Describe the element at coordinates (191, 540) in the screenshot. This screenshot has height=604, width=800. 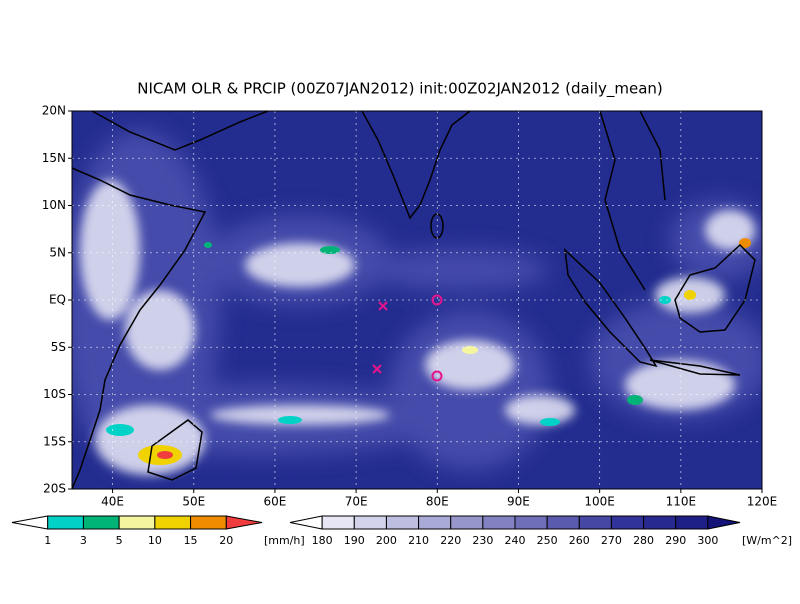
I see `colorbar-label: 15` at that location.